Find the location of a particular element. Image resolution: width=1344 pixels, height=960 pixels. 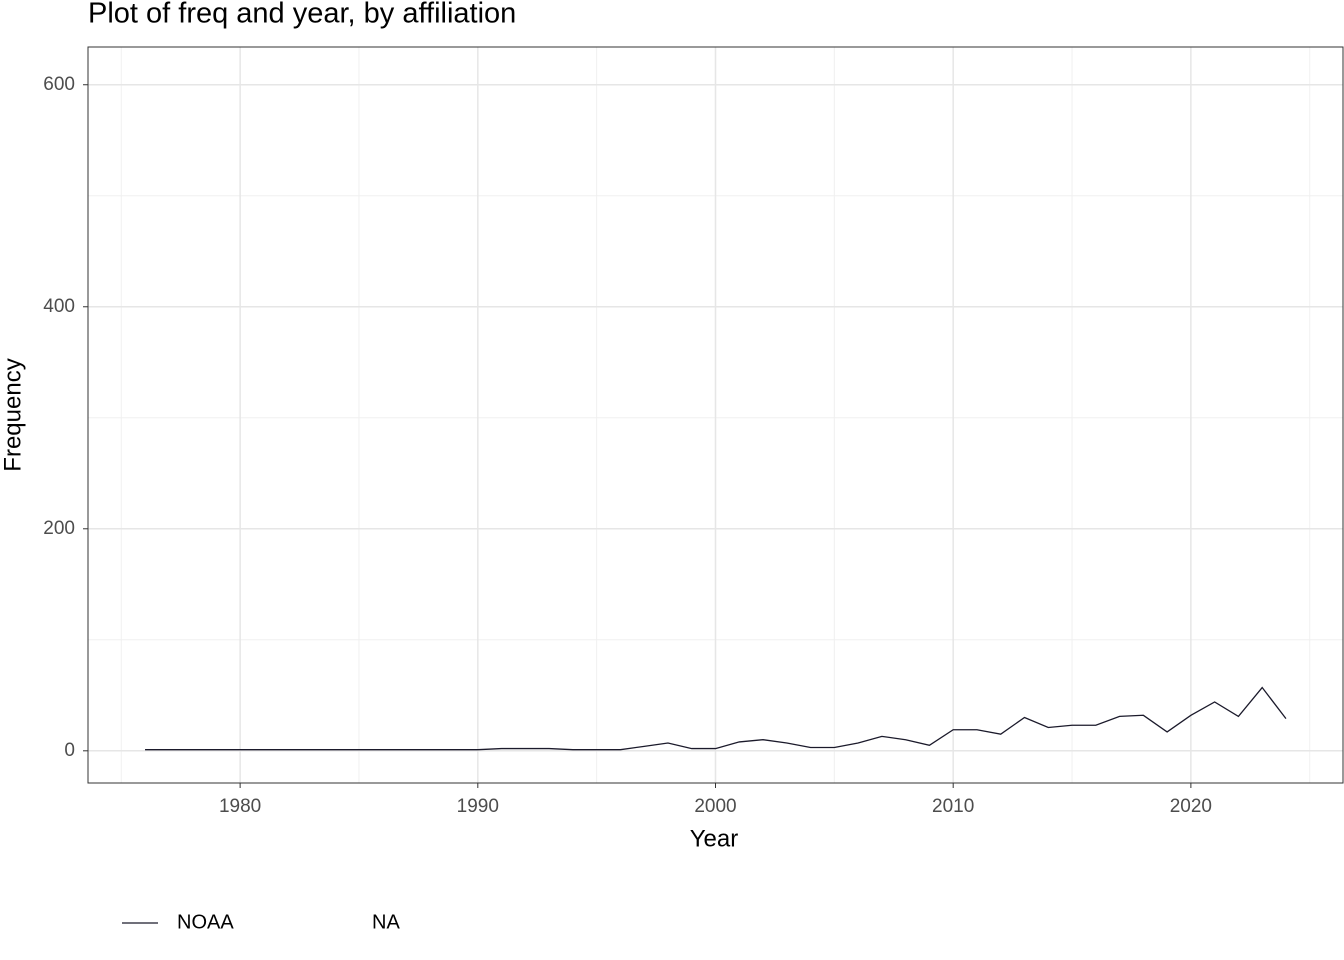

y-tick-label: 600 is located at coordinates (59, 84).